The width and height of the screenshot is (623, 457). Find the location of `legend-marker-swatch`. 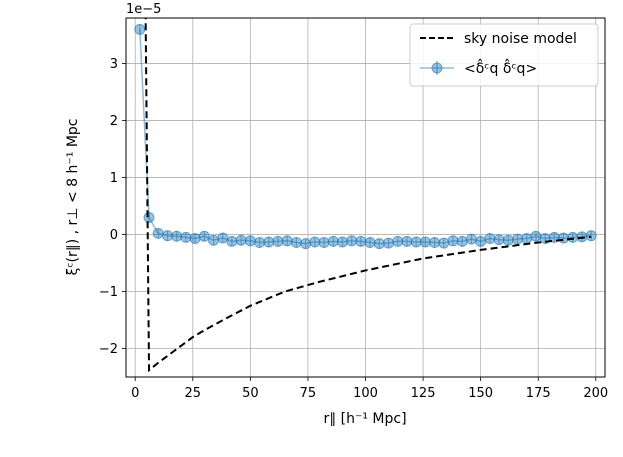

legend-marker-swatch is located at coordinates (437, 68).